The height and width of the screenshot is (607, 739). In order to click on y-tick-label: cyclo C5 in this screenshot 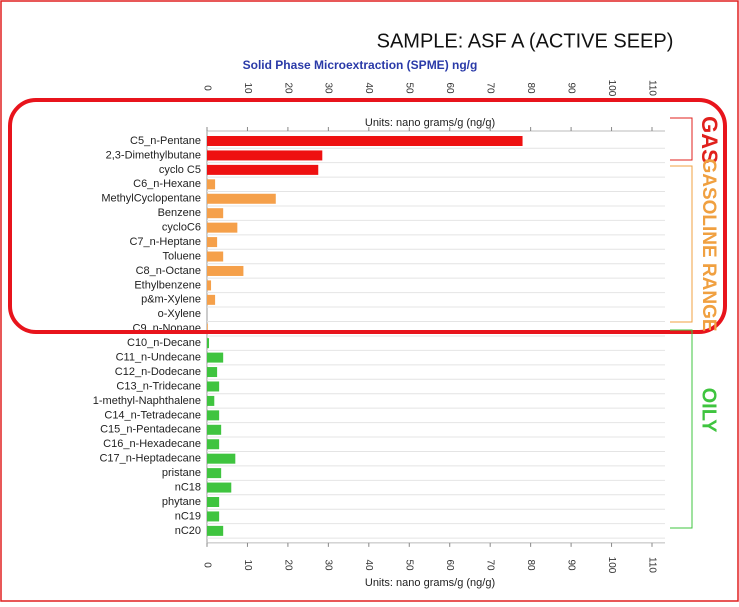, I will do `click(180, 170)`.